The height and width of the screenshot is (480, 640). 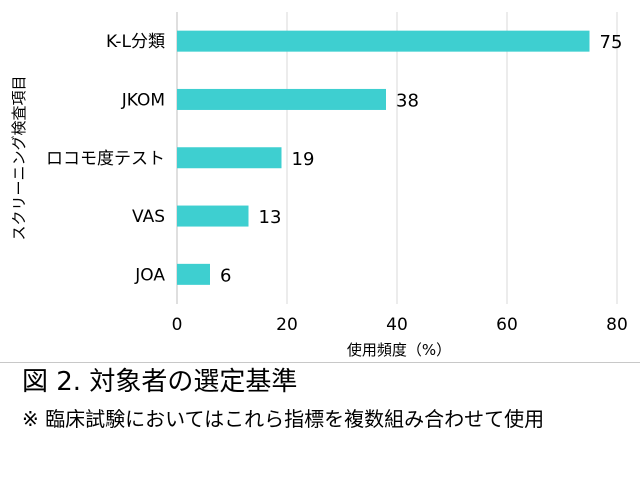 What do you see at coordinates (283, 419) in the screenshot?
I see `figure-caption-note: ※ 臨床試験においてはこれら指標を複数組み合わせて使用` at bounding box center [283, 419].